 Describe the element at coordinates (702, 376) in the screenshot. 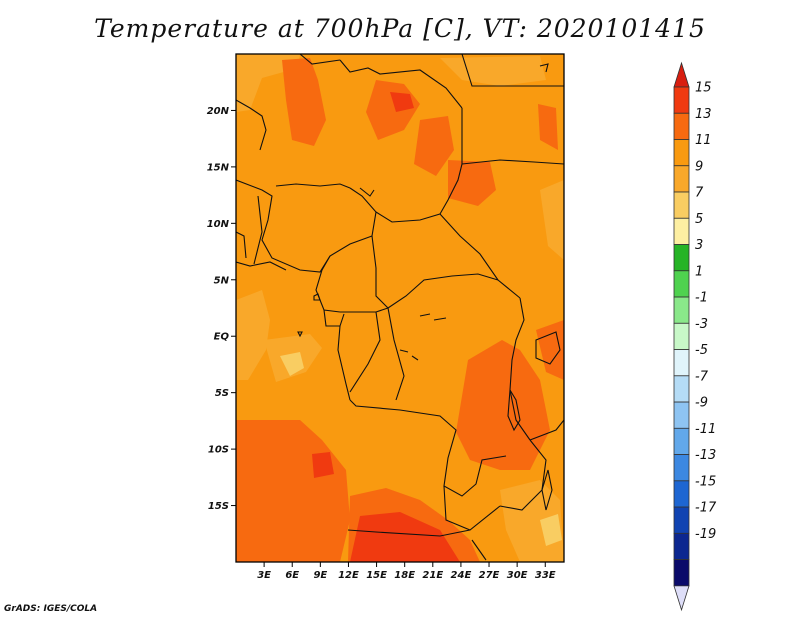

I see `colorbar-level-label: -7` at that location.